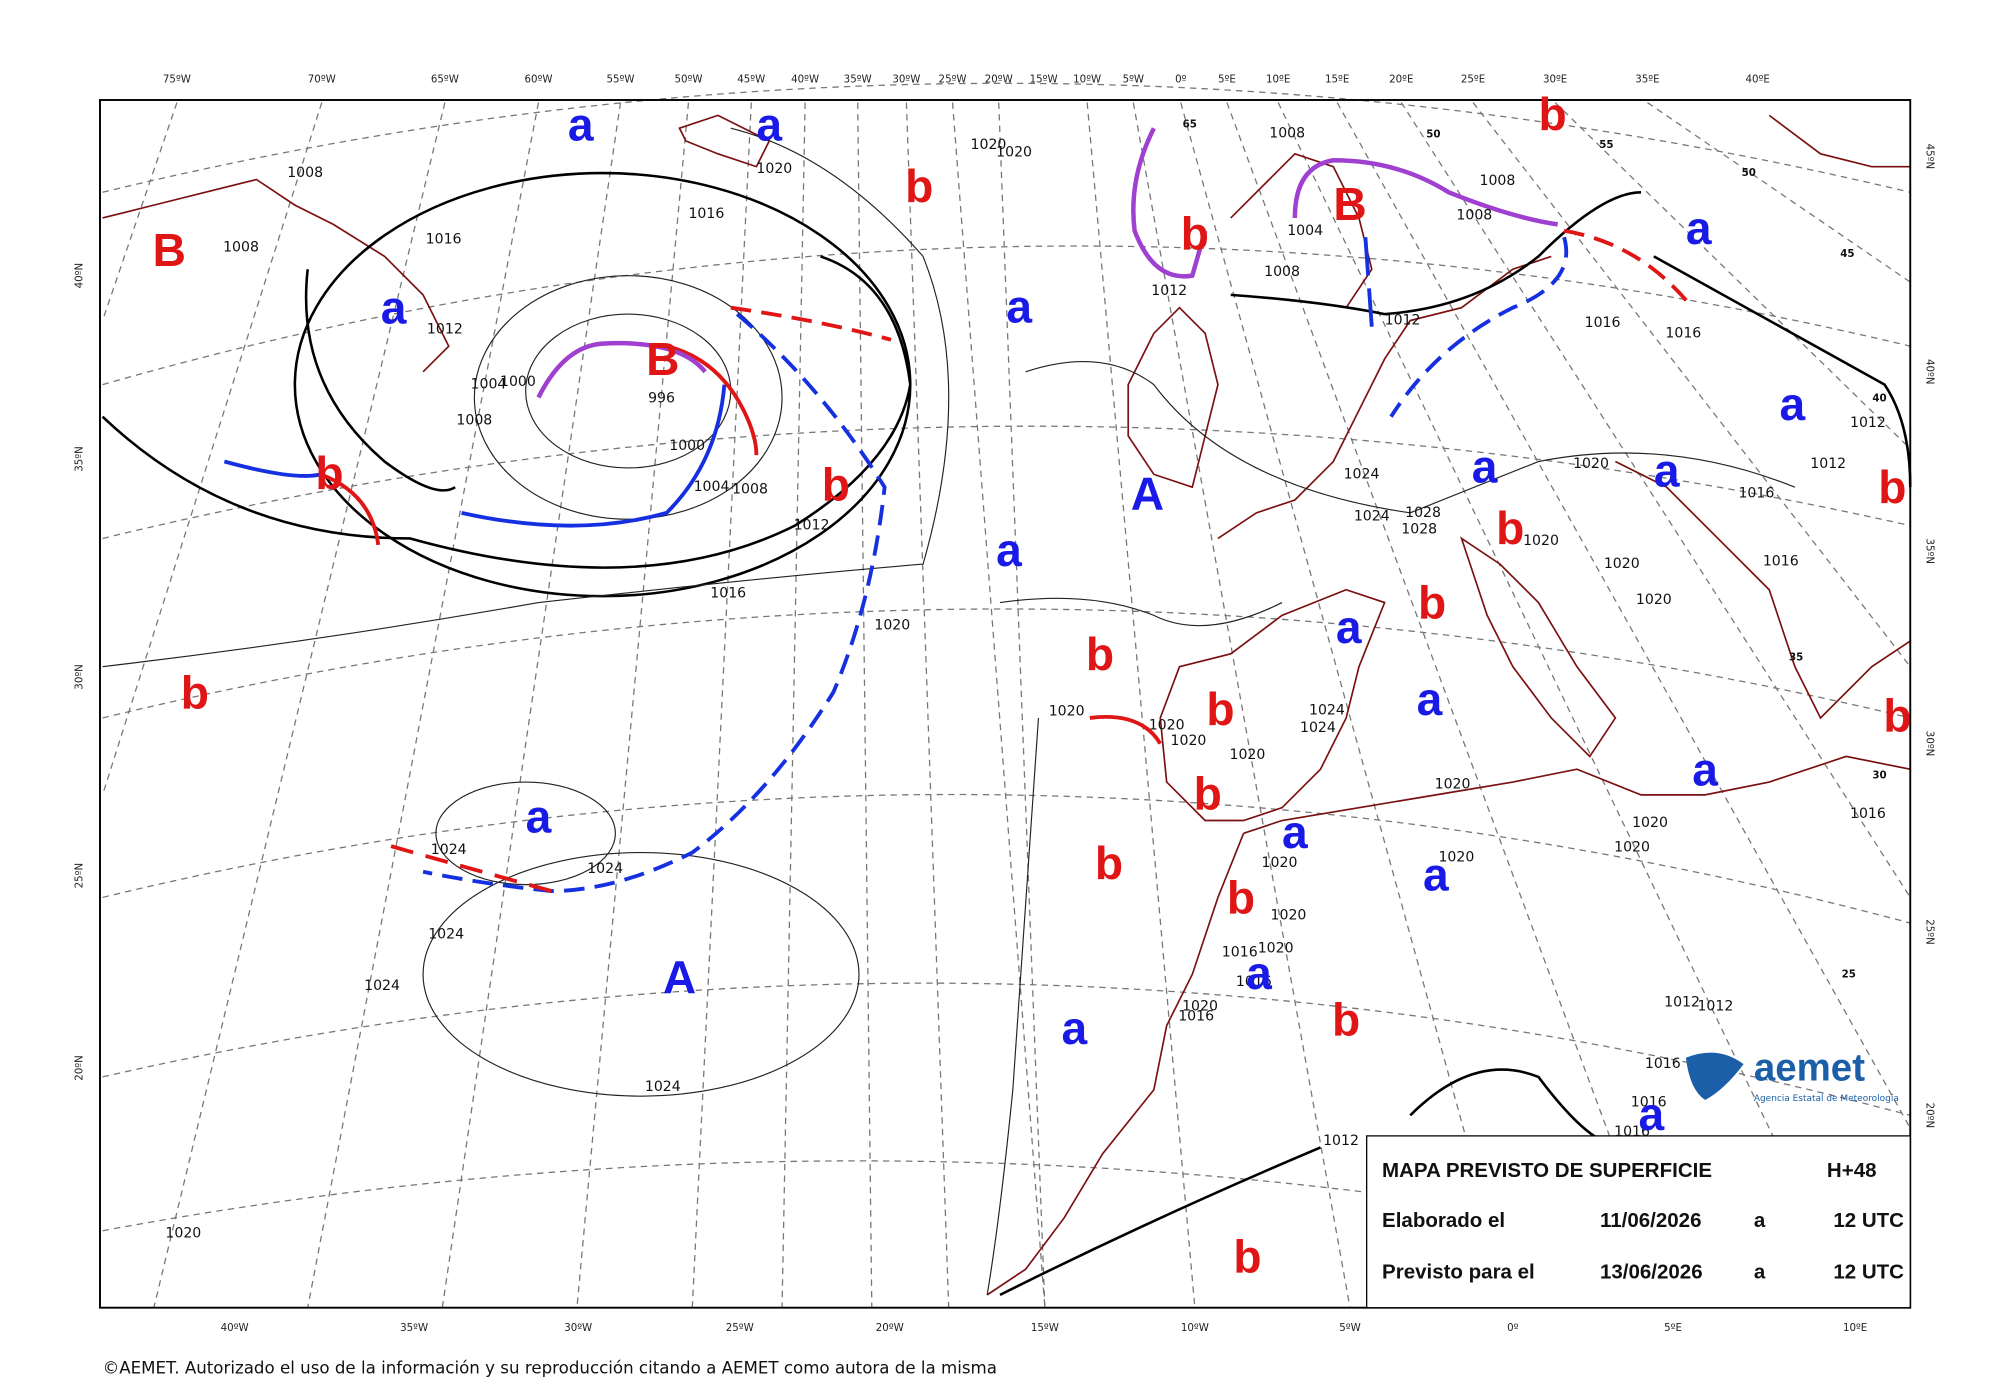 The width and height of the screenshot is (2000, 1400). What do you see at coordinates (1673, 1328) in the screenshot?
I see `longitude-label: 5ºE` at bounding box center [1673, 1328].